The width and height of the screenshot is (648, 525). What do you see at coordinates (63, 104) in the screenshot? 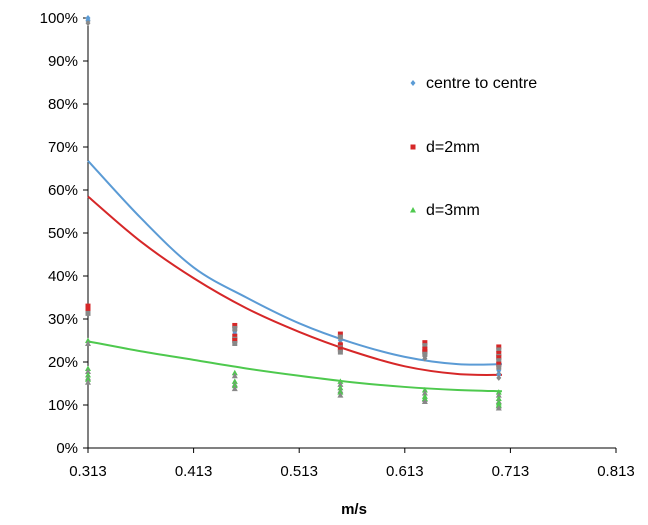
I see `y-tick-label: 80%` at bounding box center [63, 104].